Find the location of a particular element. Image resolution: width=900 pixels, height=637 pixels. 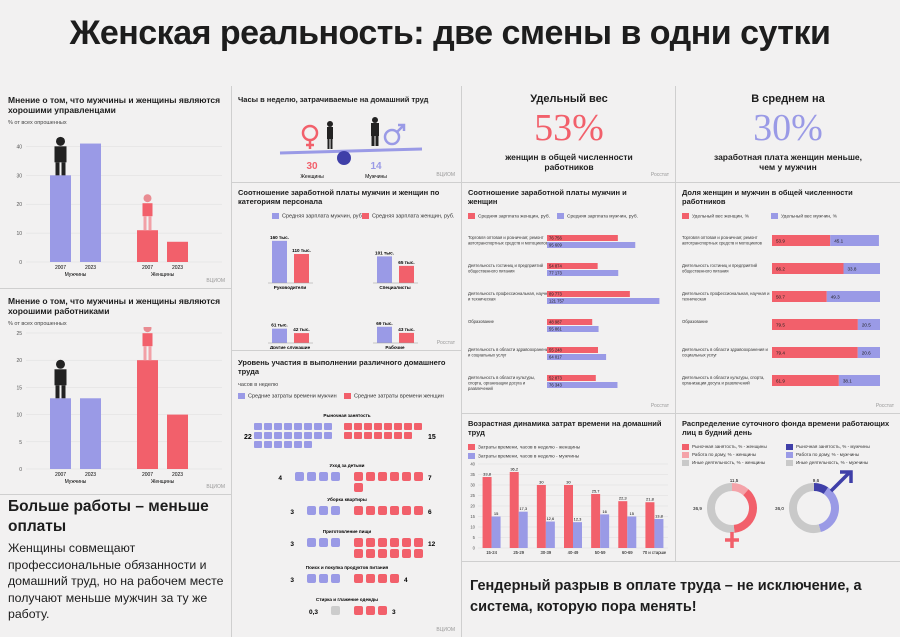

category-label: Деятельность профессиональная, научная is located at coordinates (510, 293).